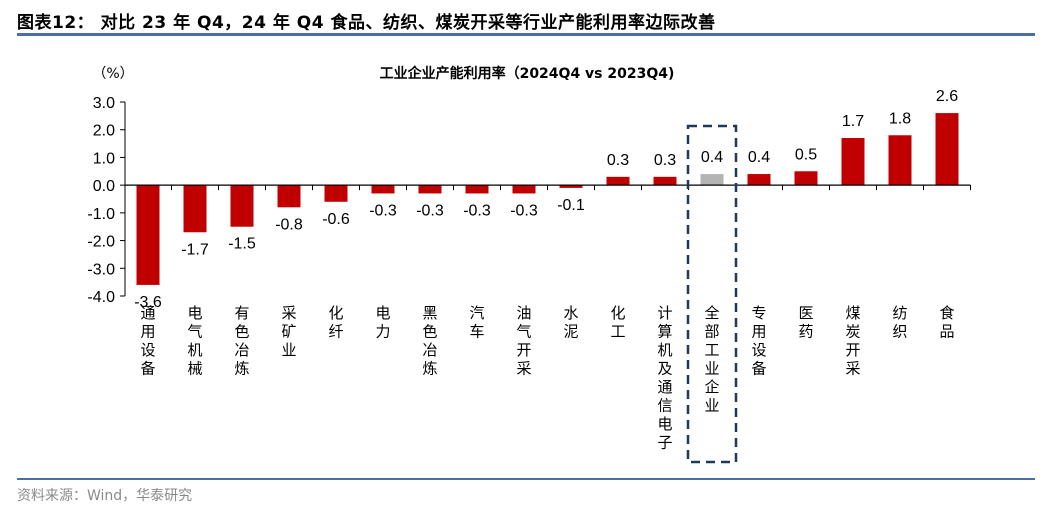  Describe the element at coordinates (806, 154) in the screenshot. I see `bar-value-label: 0.5` at that location.